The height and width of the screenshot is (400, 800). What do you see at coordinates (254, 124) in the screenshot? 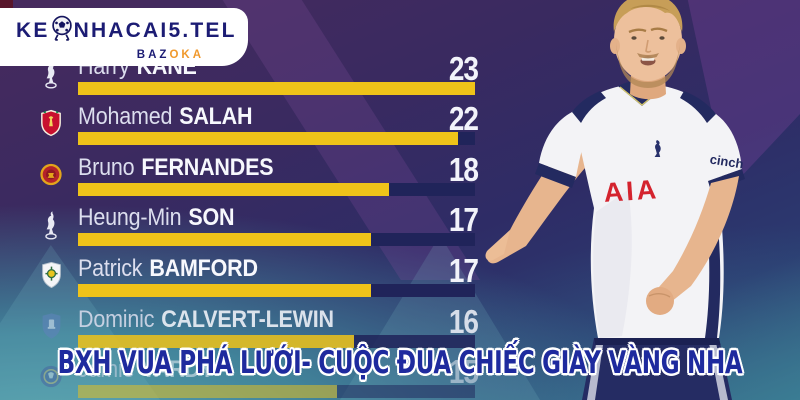
I see `scorer-row-salah: Mohamed SALAH 22` at bounding box center [254, 124].